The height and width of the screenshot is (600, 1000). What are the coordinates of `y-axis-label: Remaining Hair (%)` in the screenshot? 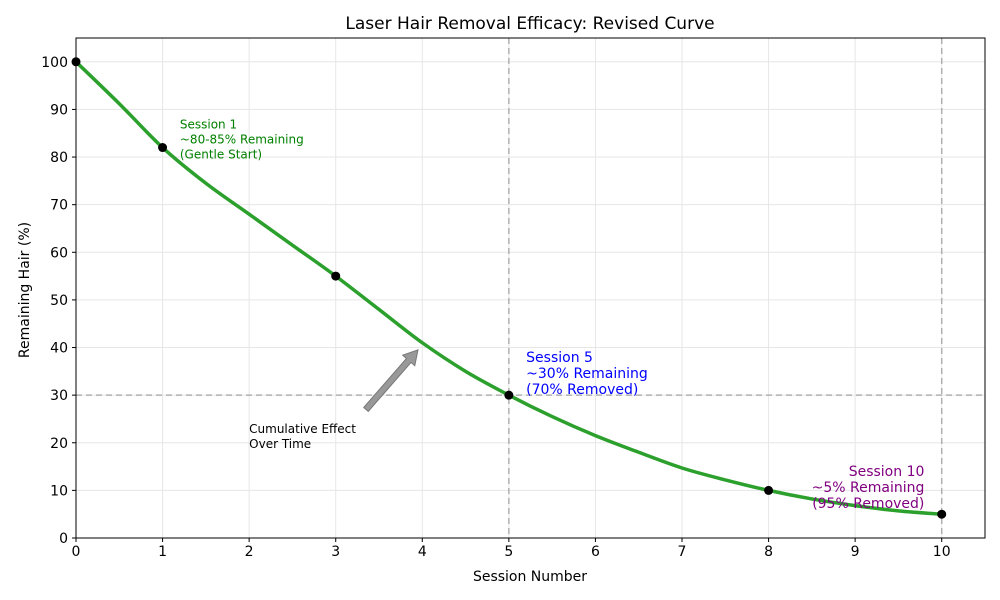 It's located at (25, 290).